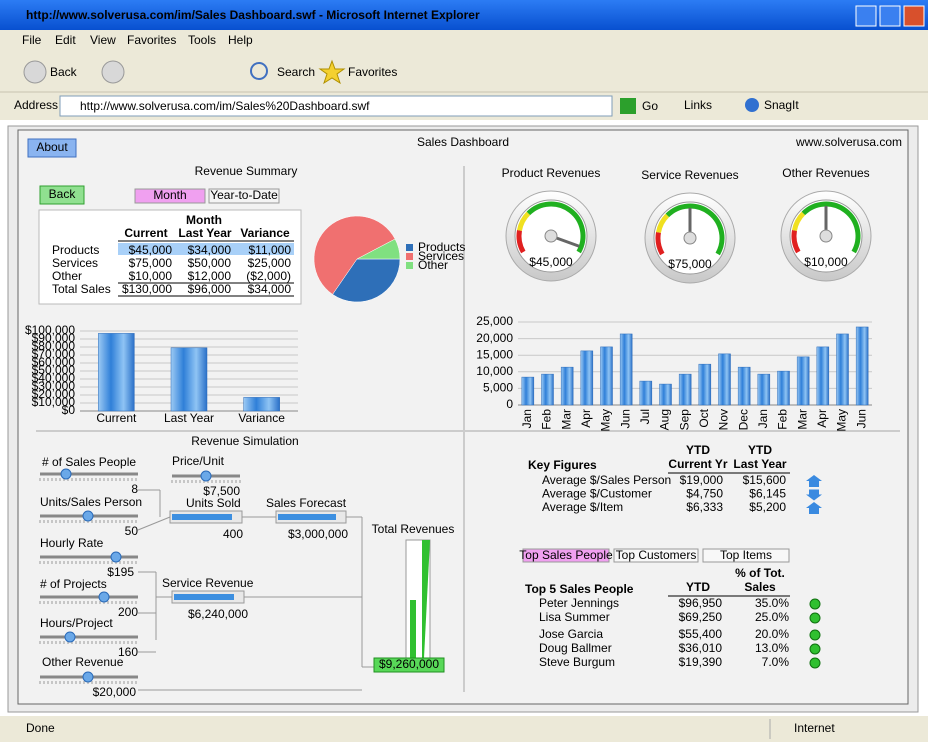  I want to click on back-button, so click(62, 195).